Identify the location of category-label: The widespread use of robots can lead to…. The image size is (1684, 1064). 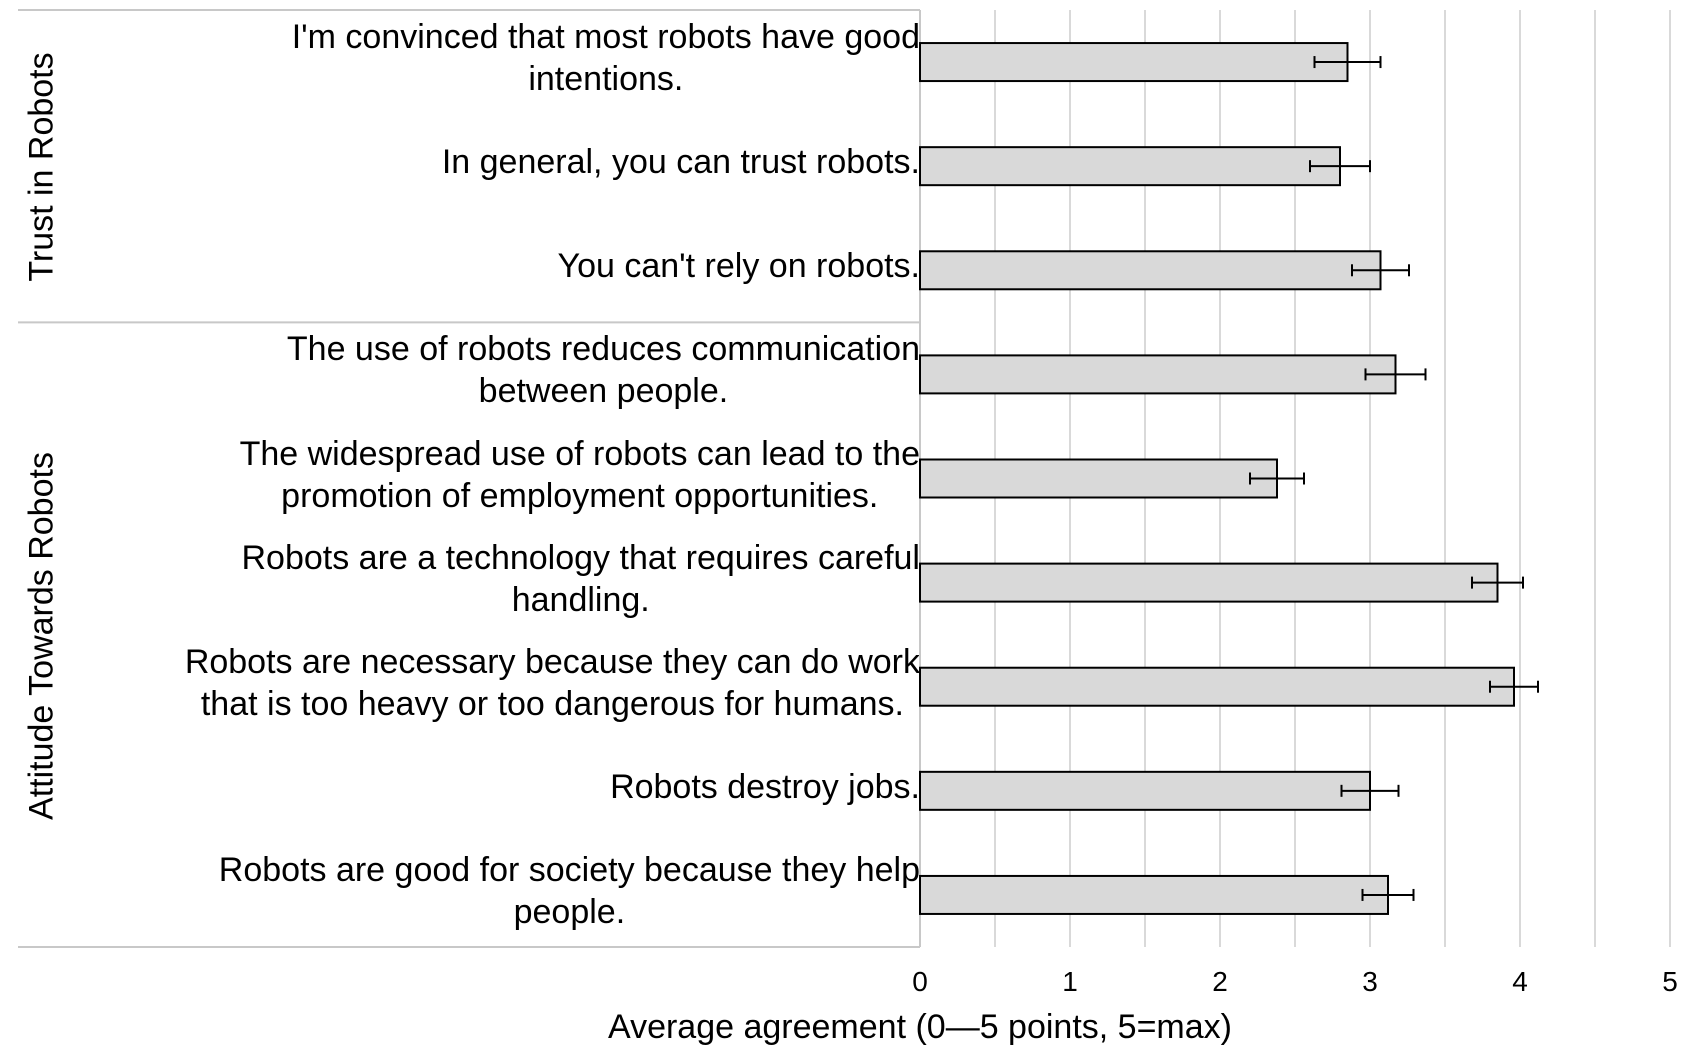
(580, 475).